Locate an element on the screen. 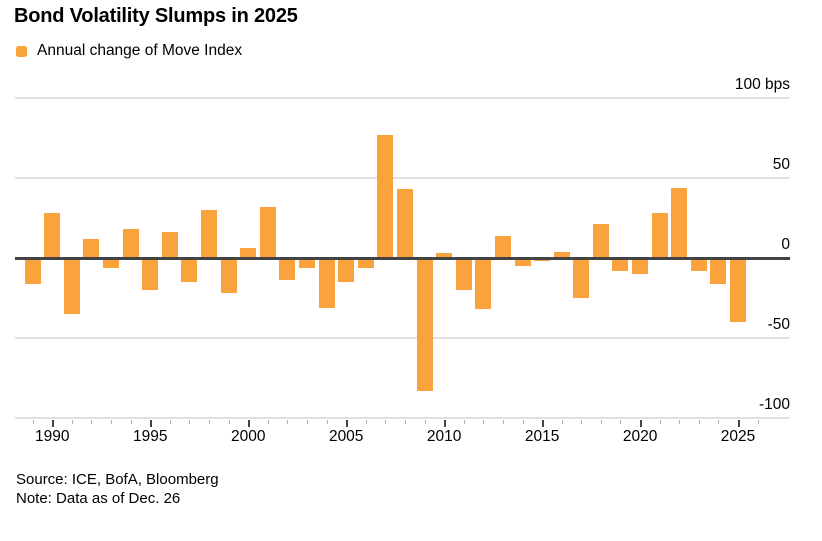 Image resolution: width=822 pixels, height=541 pixels. bar-2005 is located at coordinates (346, 270).